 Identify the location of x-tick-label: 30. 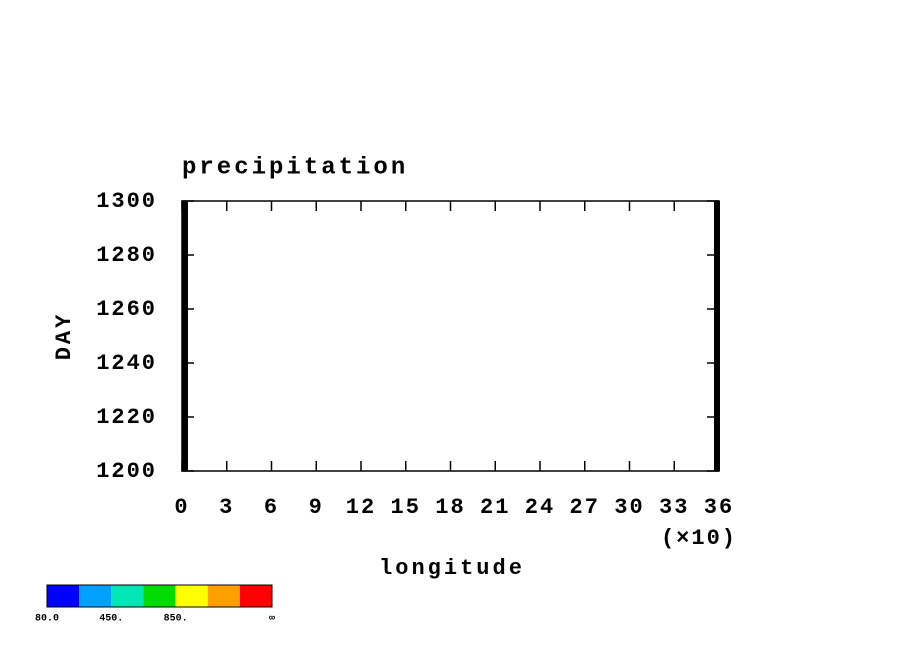
(629, 507).